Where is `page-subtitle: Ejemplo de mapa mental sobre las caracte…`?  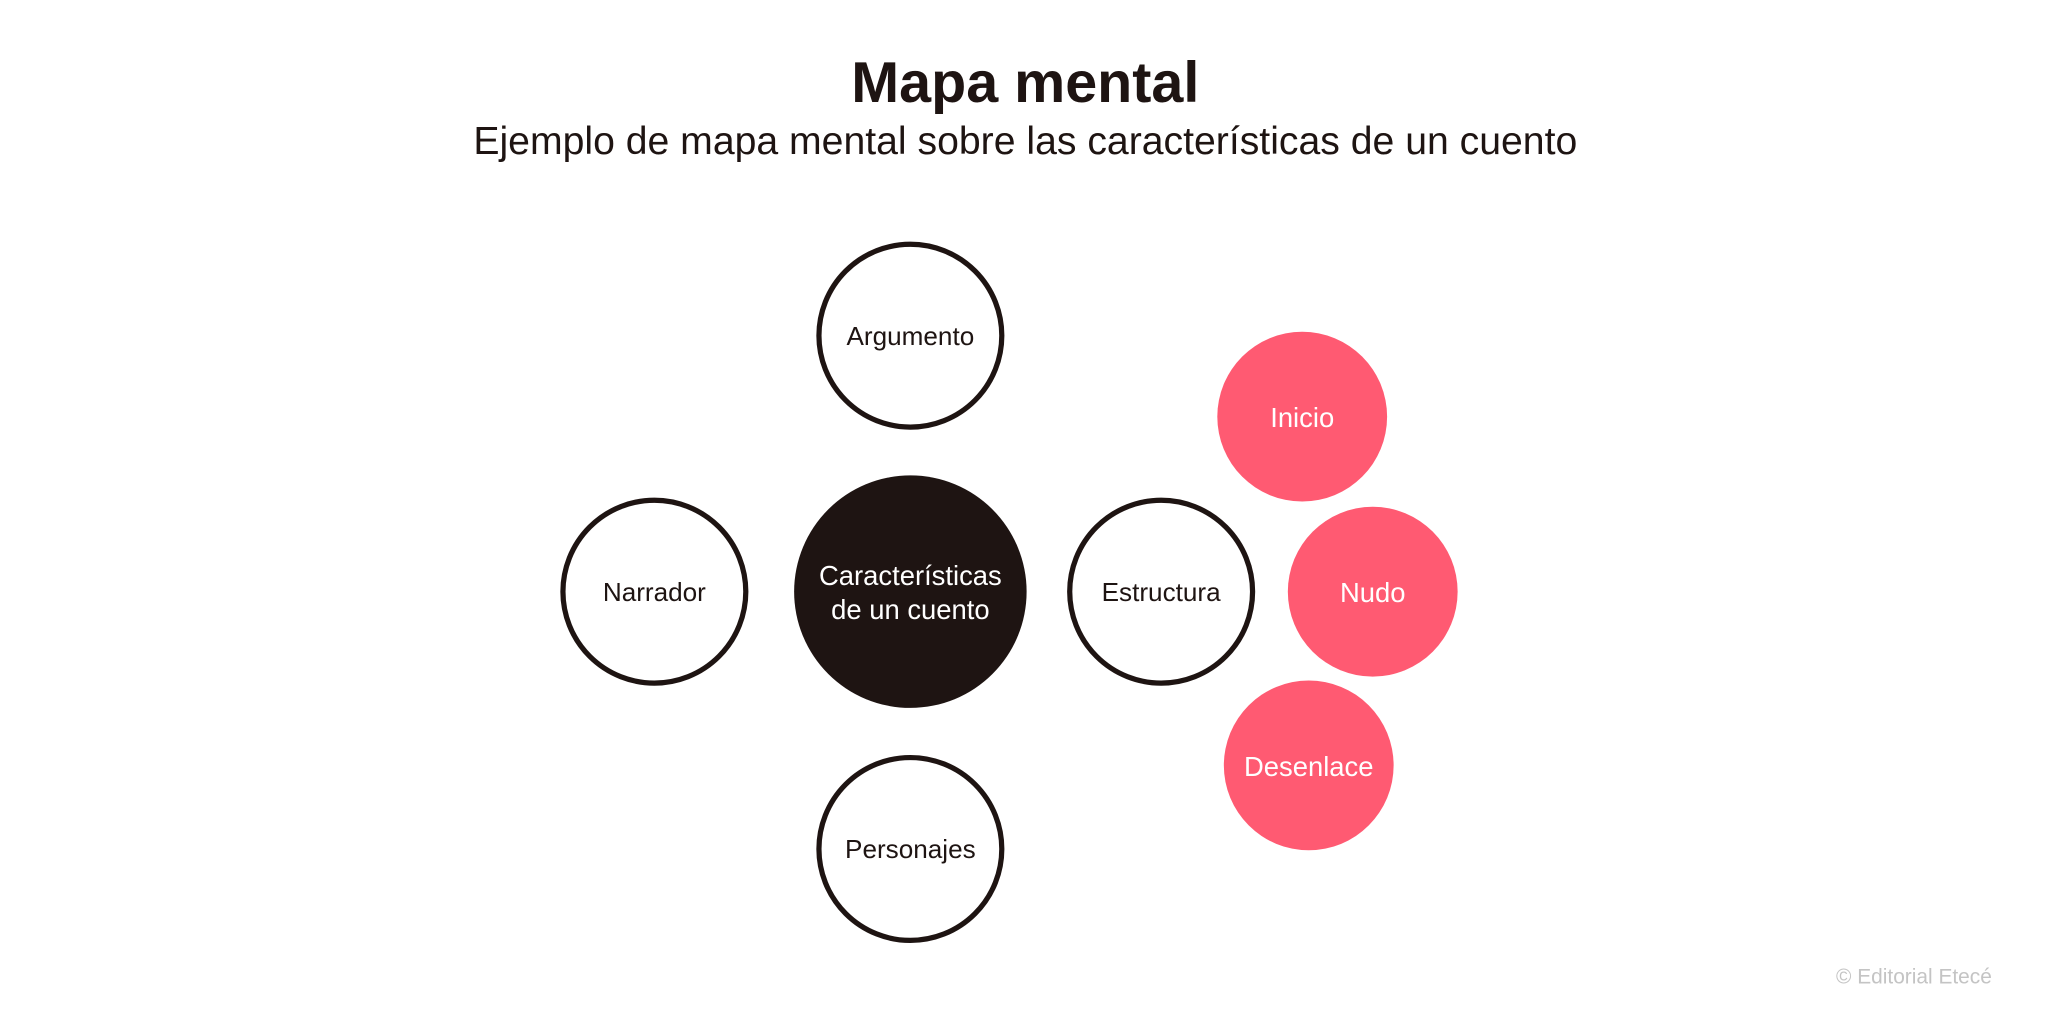
page-subtitle: Ejemplo de mapa mental sobre las caracte… is located at coordinates (1025, 141).